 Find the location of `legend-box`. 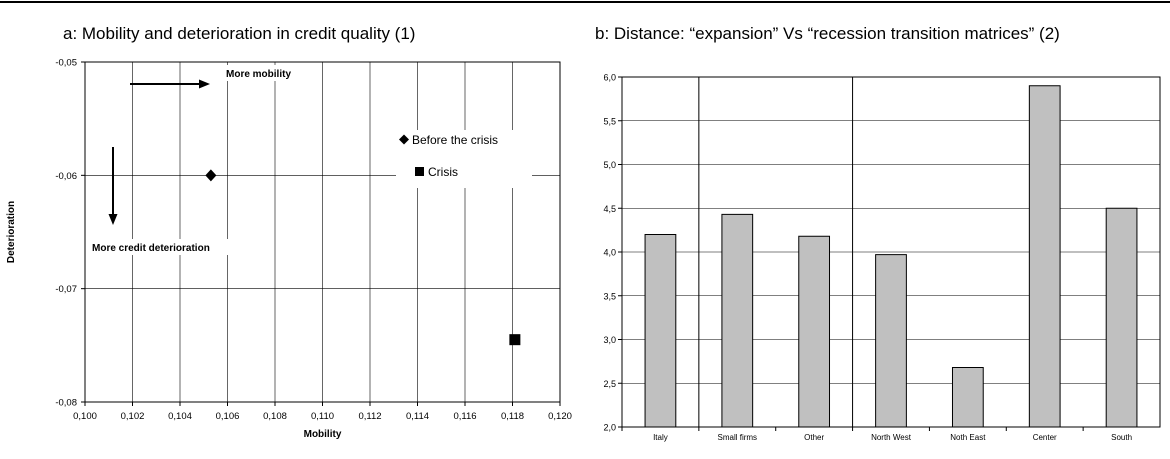

legend-box is located at coordinates (464, 159).